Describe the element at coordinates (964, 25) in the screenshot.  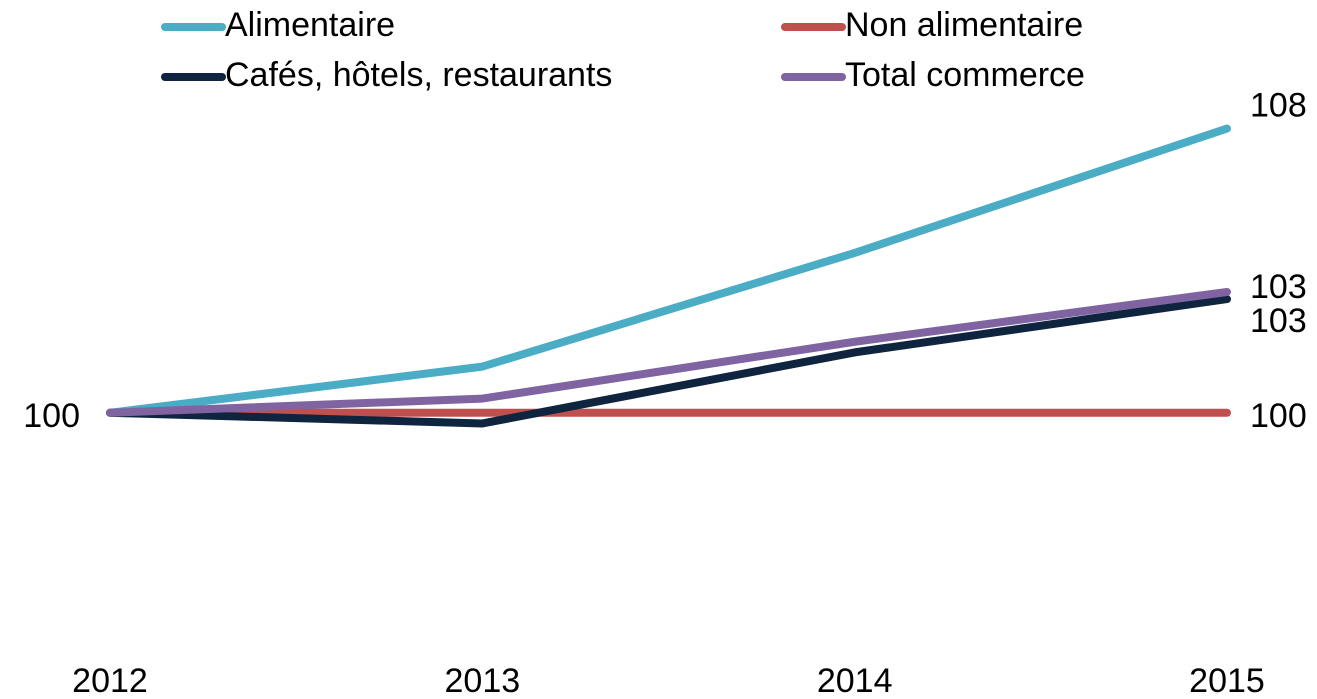
I see `legend-label: Non alimentaire` at that location.